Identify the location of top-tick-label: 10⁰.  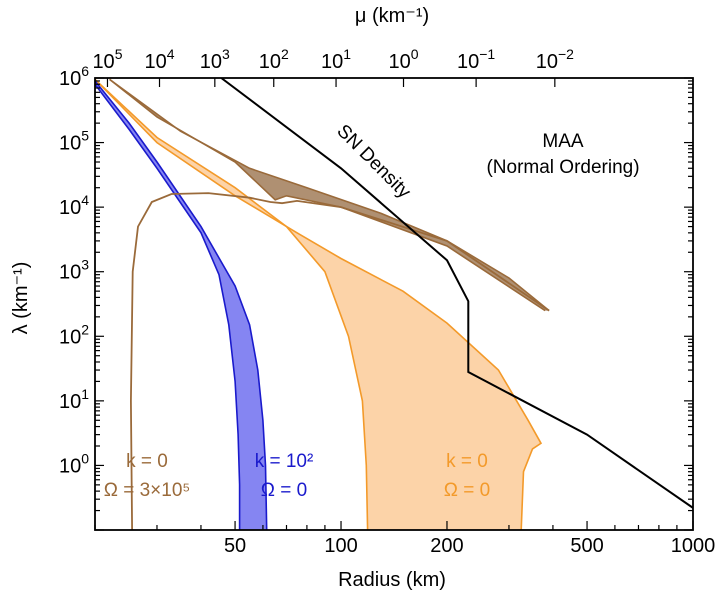
(403, 59).